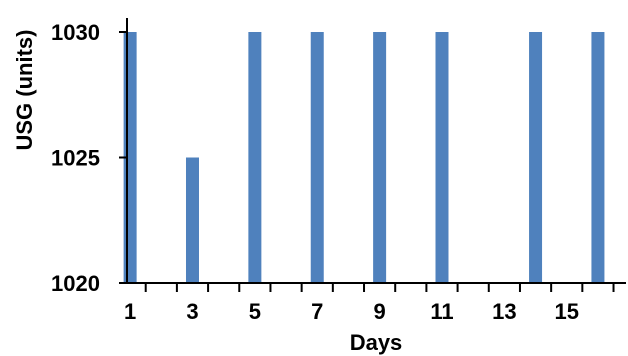 This screenshot has height=356, width=628. Describe the element at coordinates (75, 283) in the screenshot. I see `y-tick-label: 1020` at that location.